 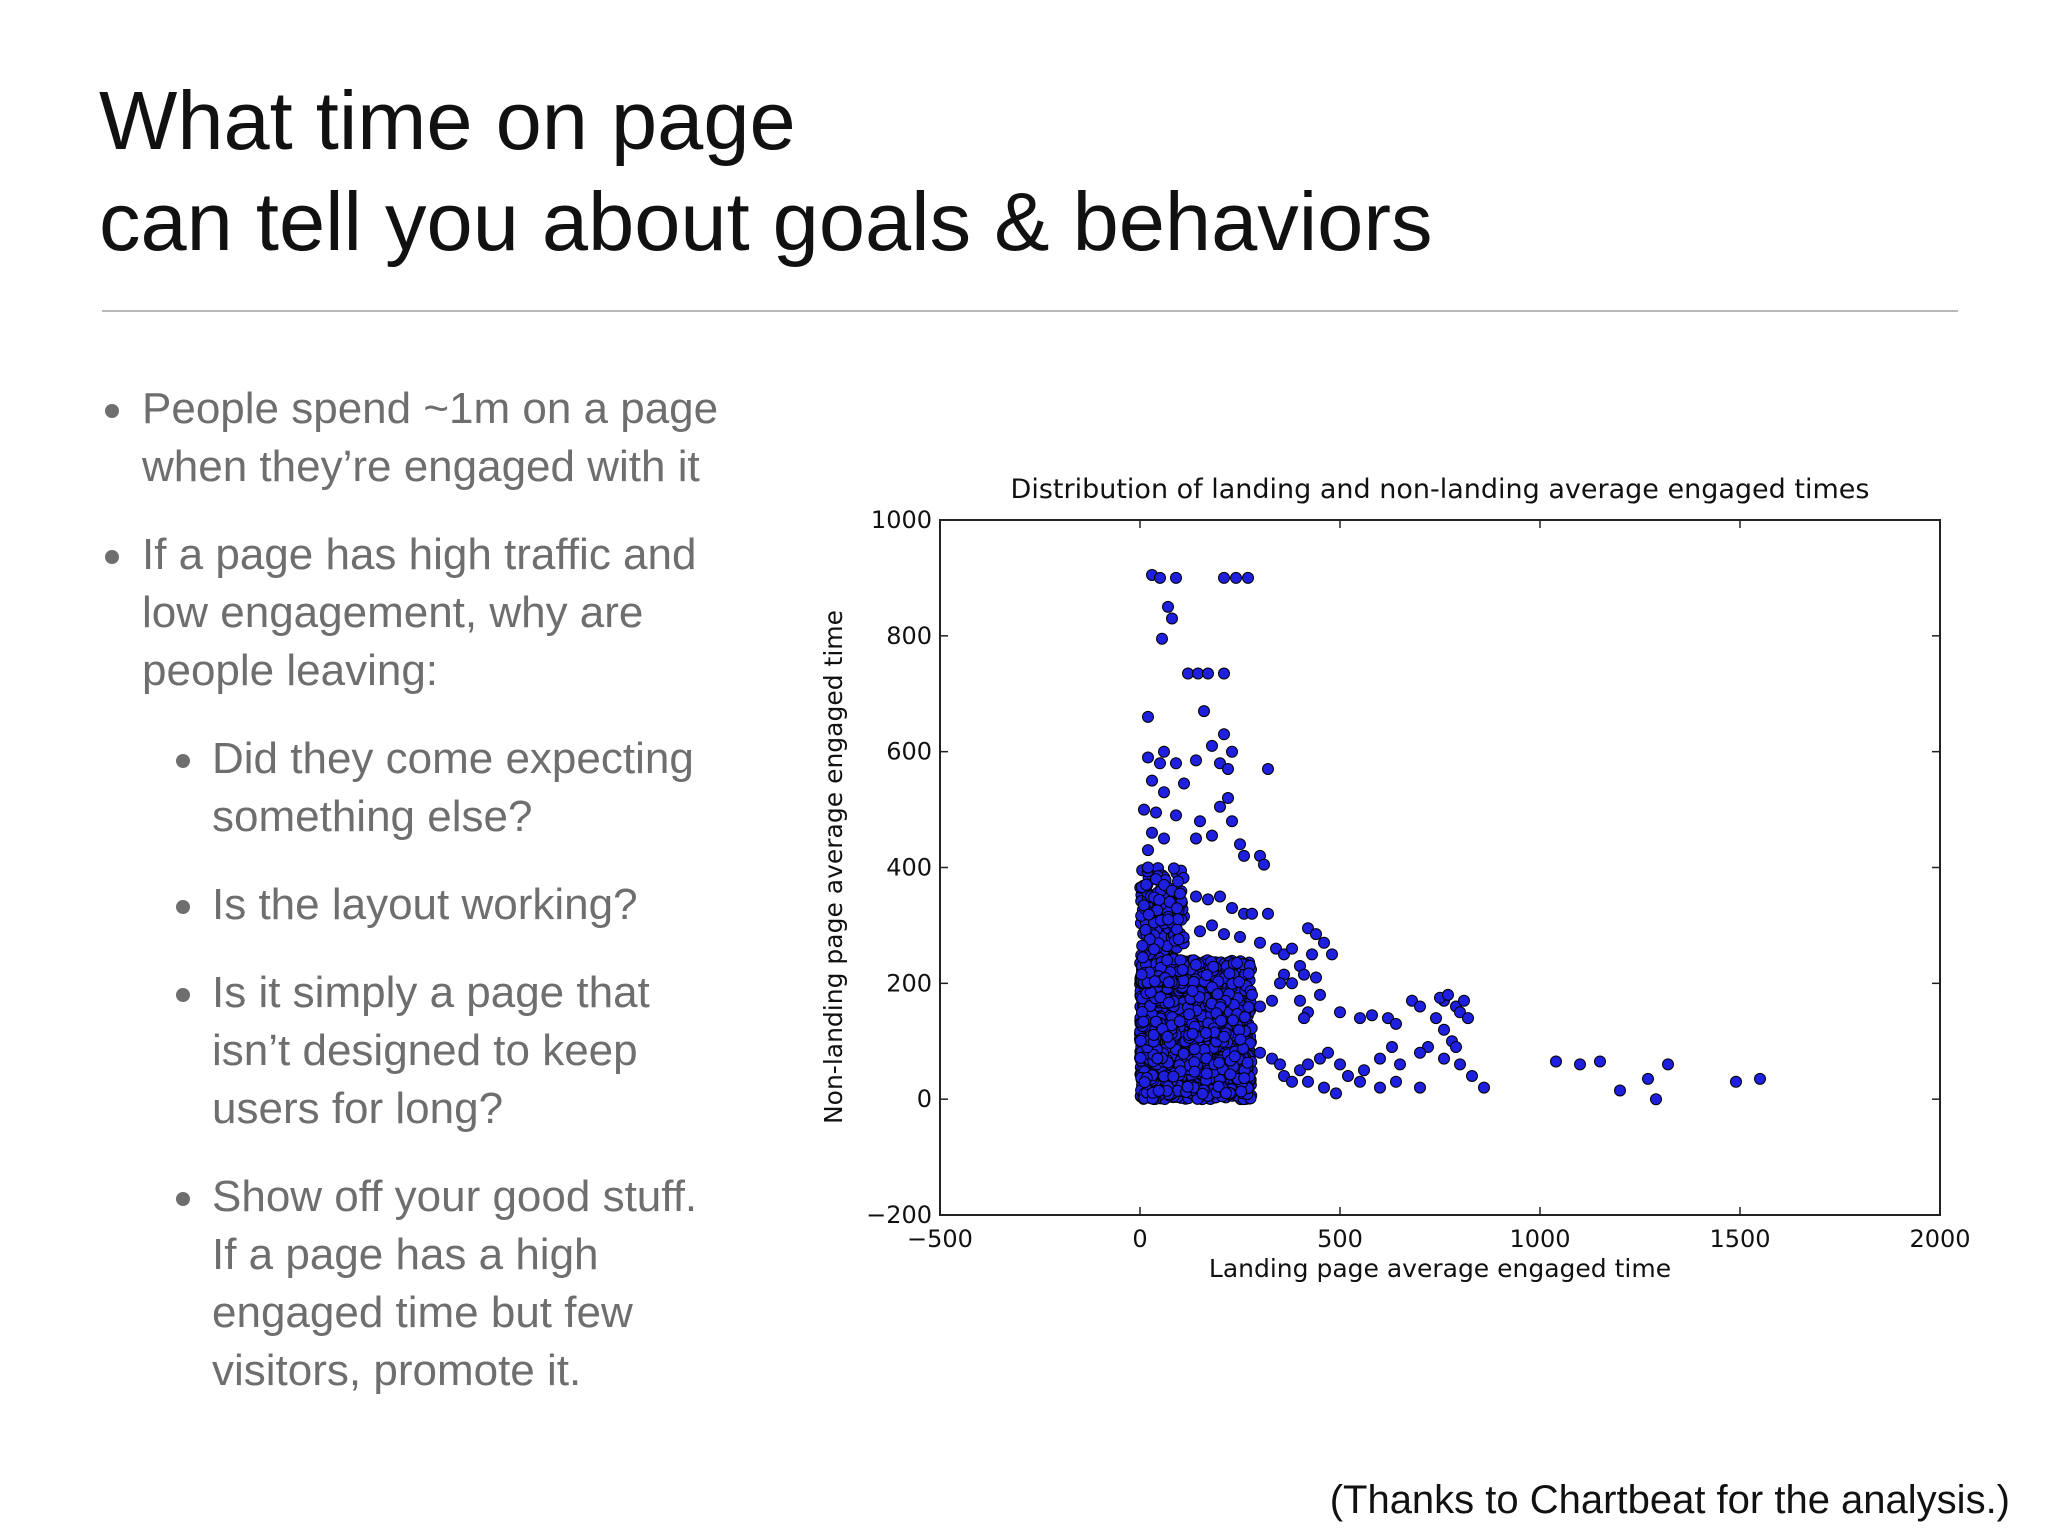 I want to click on y-axis-label: Non-landing page average engaged time, so click(x=833, y=867).